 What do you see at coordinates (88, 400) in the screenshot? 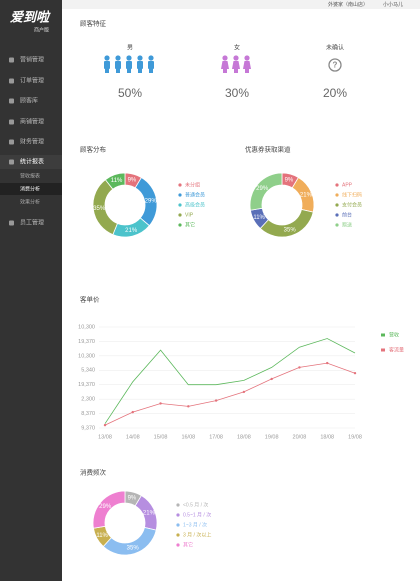
I see `y-tick-label: 2,300` at bounding box center [88, 400].